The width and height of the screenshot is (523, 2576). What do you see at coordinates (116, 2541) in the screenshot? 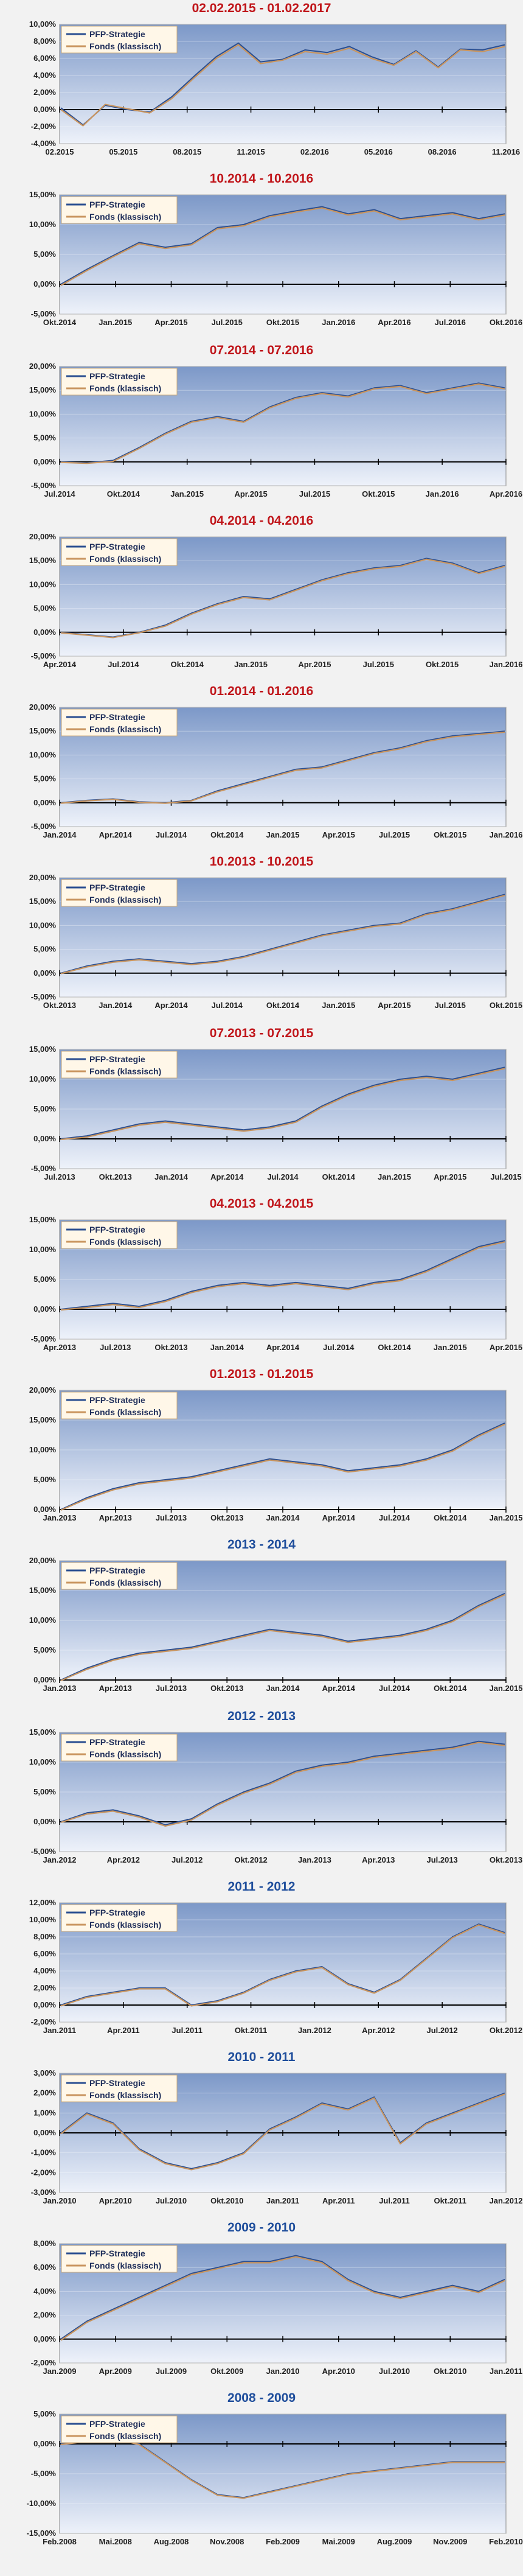
I see `x-tick-label: Mai.2008` at bounding box center [116, 2541].